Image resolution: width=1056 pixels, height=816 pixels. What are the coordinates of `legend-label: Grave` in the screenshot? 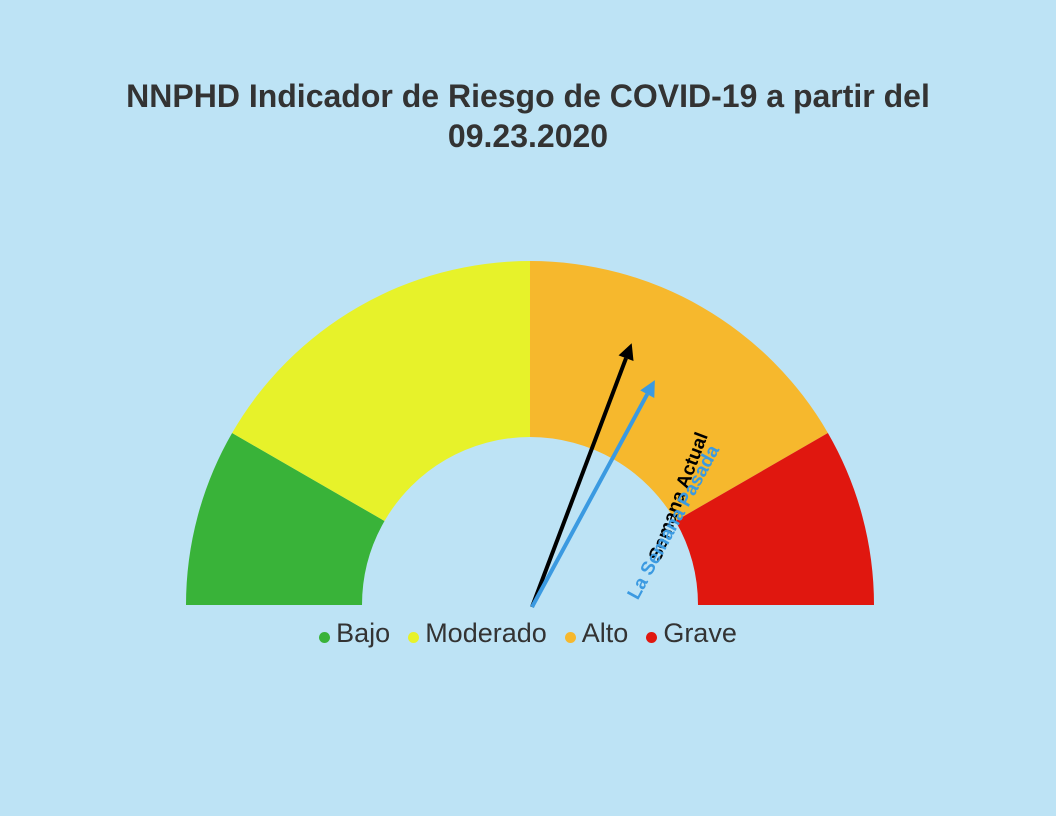 It's located at (700, 633).